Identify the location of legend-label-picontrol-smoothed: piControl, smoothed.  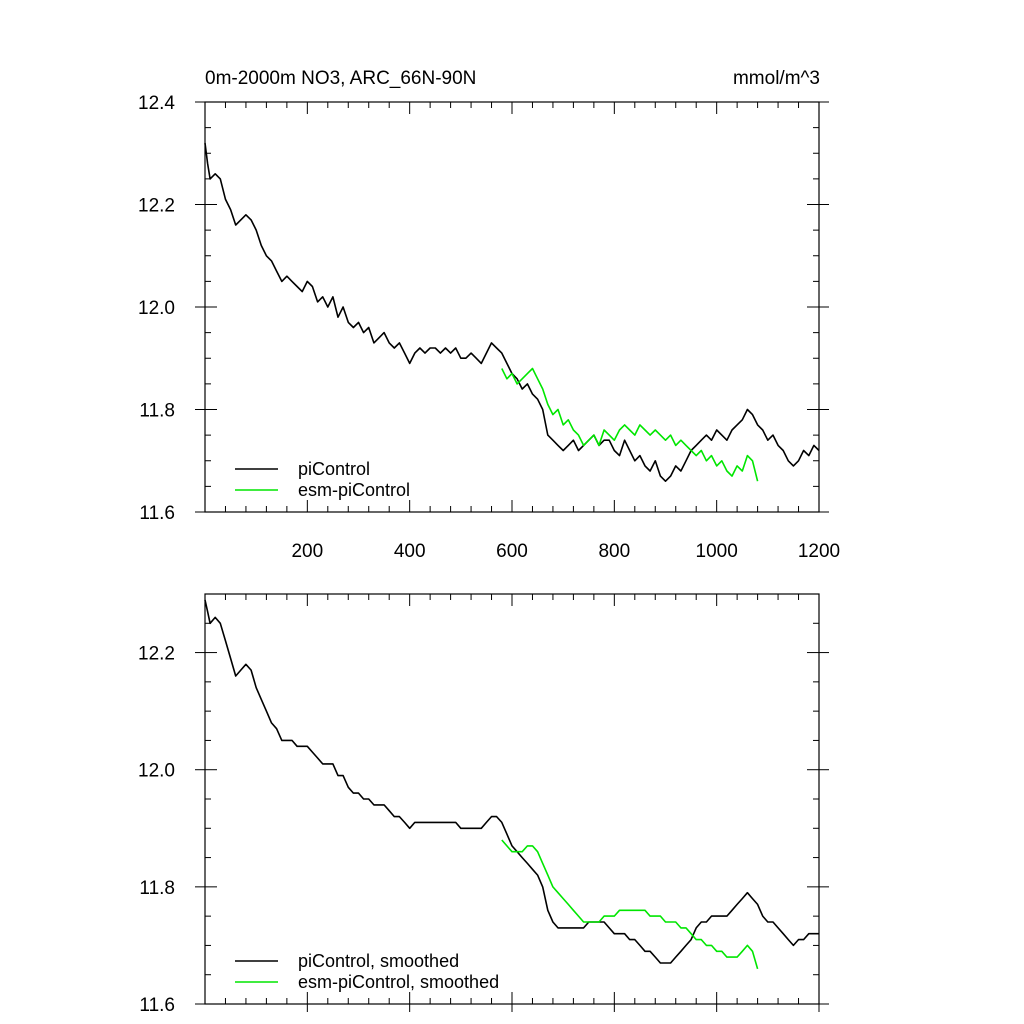
(378, 961).